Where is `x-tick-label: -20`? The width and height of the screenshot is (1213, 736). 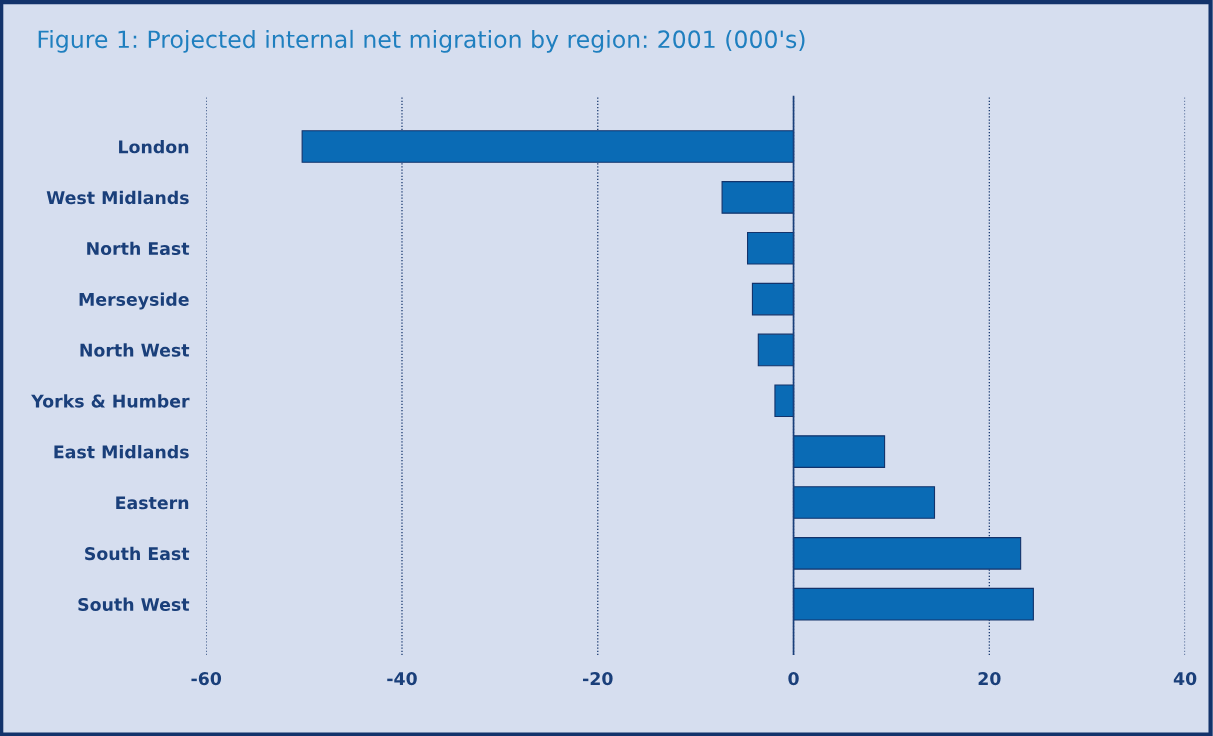 x-tick-label: -20 is located at coordinates (598, 679).